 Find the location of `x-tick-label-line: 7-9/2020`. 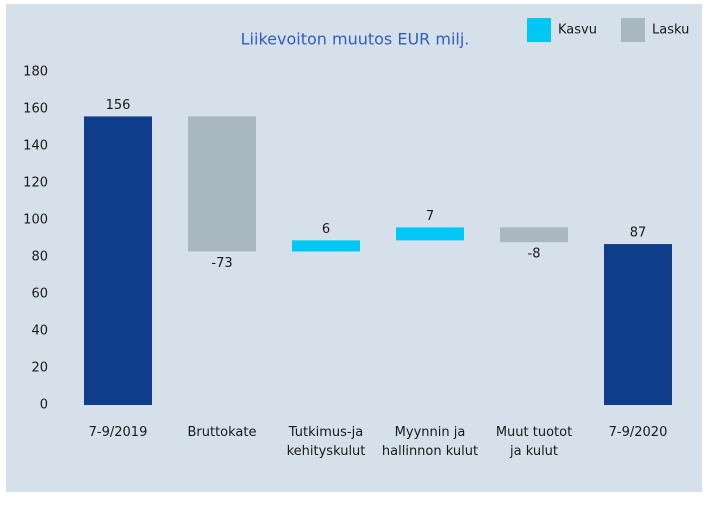

x-tick-label-line: 7-9/2020 is located at coordinates (638, 432).